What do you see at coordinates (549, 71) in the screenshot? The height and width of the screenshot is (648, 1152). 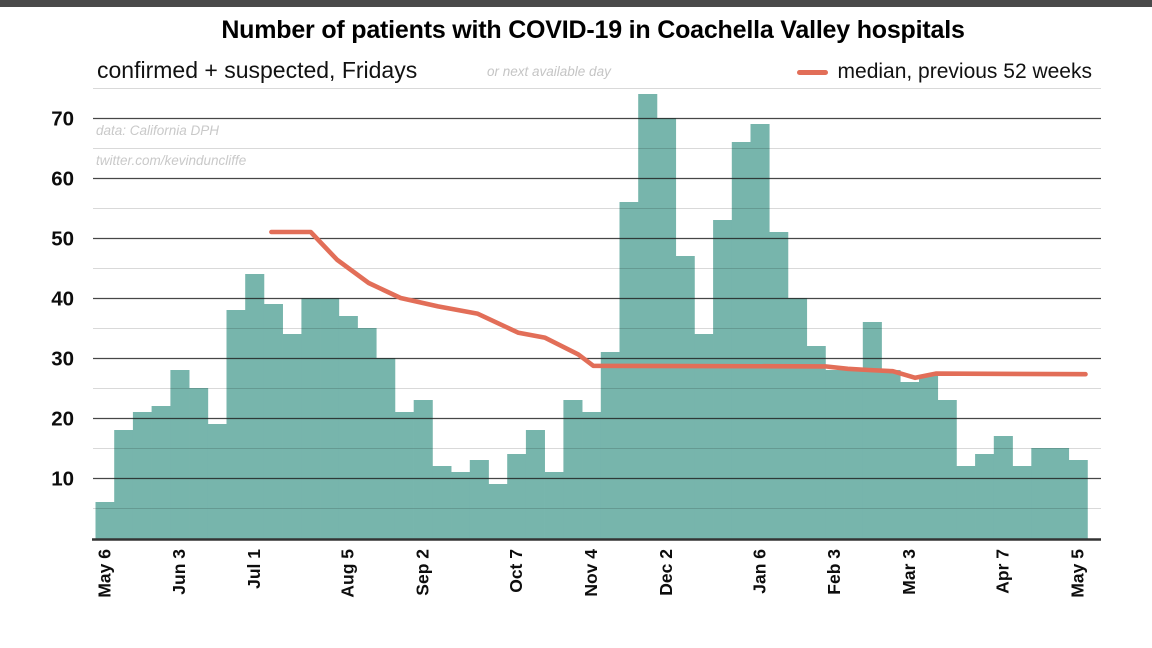 I see `chart-subtitle-note: or next available day` at bounding box center [549, 71].